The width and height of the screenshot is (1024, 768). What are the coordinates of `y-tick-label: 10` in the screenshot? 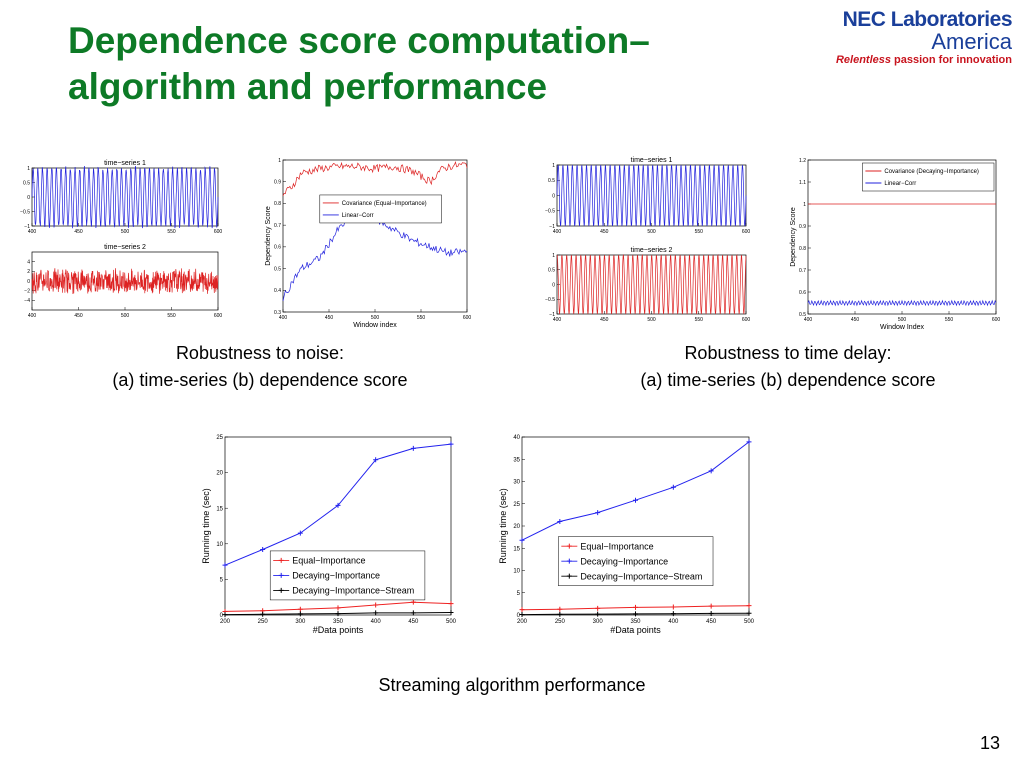 It's located at (219, 545).